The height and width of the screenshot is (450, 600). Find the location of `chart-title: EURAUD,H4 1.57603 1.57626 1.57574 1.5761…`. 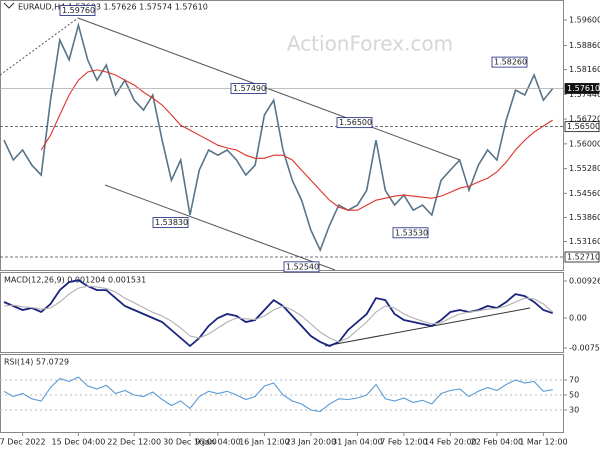

chart-title: EURAUD,H4 1.57603 1.57626 1.57574 1.5761… is located at coordinates (113, 7).